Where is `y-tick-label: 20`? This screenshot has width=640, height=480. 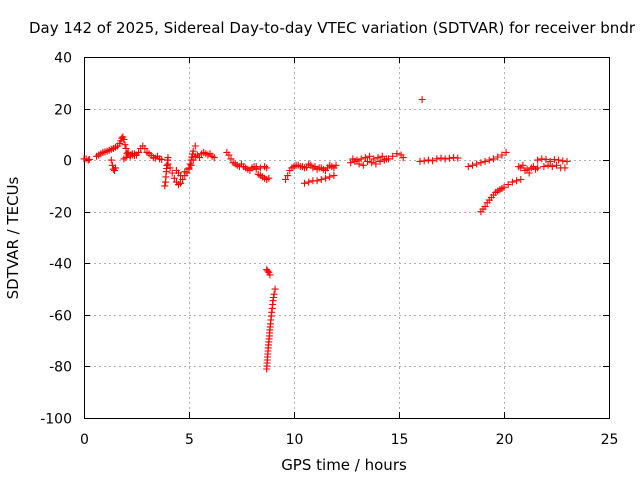 y-tick-label: 20 is located at coordinates (63, 111).